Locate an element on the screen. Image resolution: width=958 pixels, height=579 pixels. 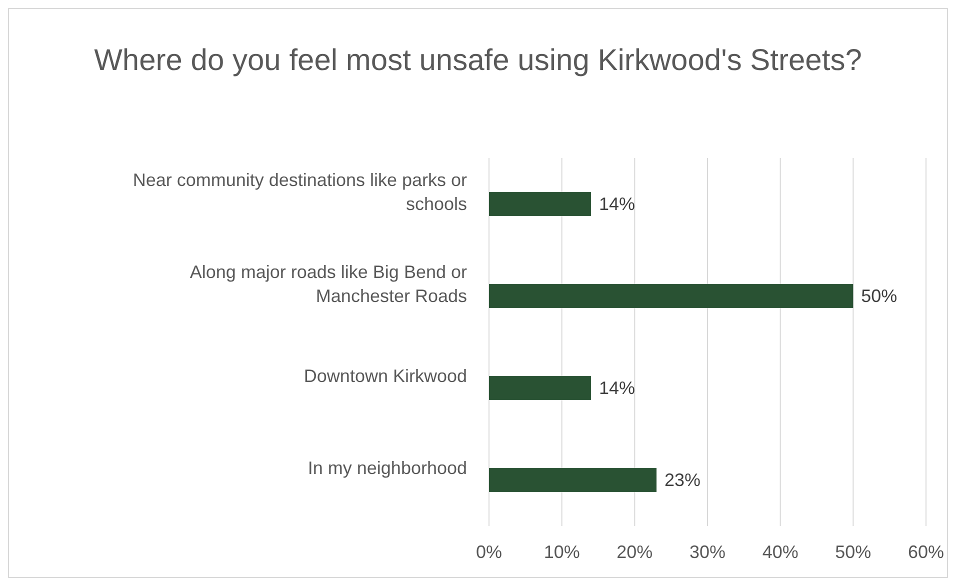
y-tick-label: Along major roads like Big Bend or Manchester Roads is located at coordinates (328, 284).